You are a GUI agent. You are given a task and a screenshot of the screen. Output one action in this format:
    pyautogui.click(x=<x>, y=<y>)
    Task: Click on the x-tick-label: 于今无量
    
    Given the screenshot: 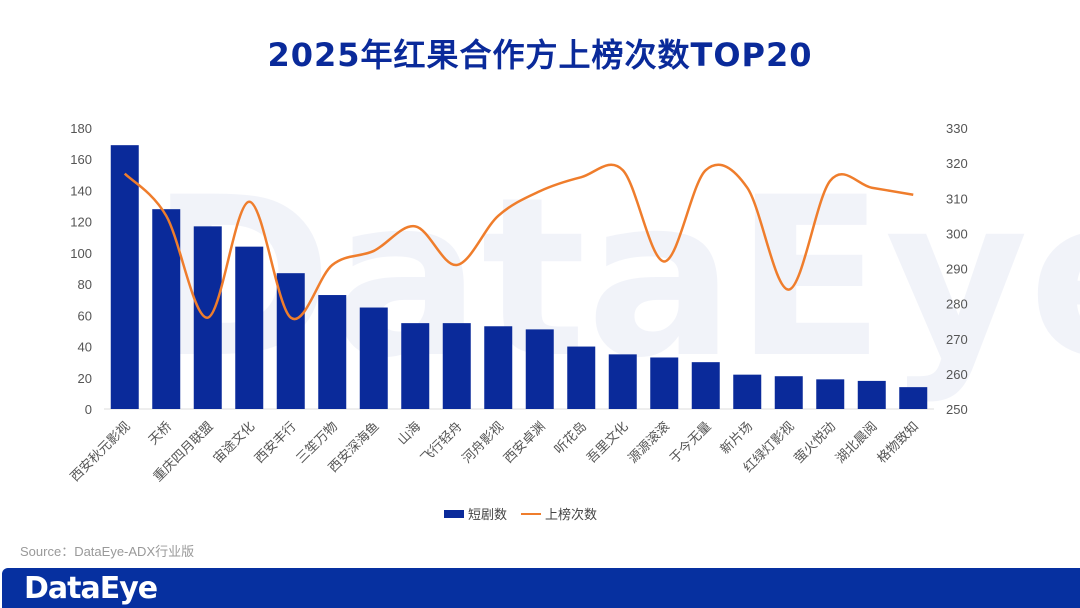 What is the action you would take?
    pyautogui.click(x=689, y=442)
    